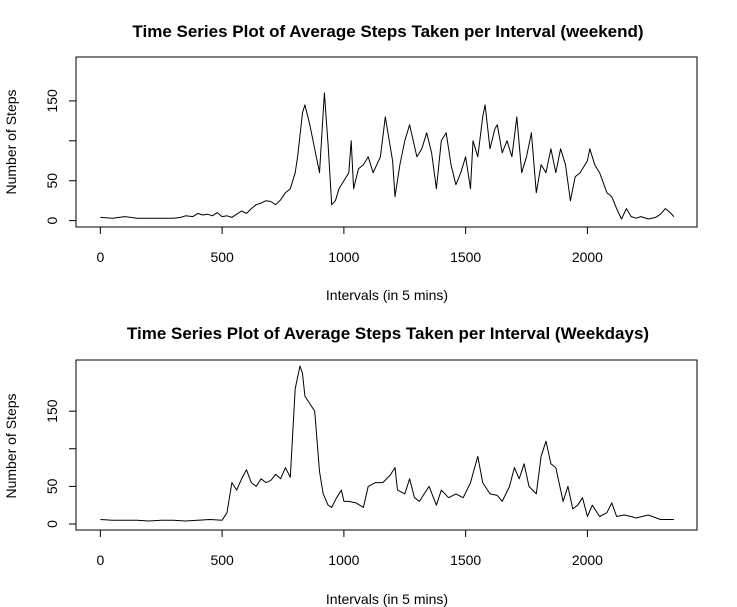 This screenshot has width=737, height=607. What do you see at coordinates (52, 181) in the screenshot?
I see `weekend-y-tick-label: 50` at bounding box center [52, 181].